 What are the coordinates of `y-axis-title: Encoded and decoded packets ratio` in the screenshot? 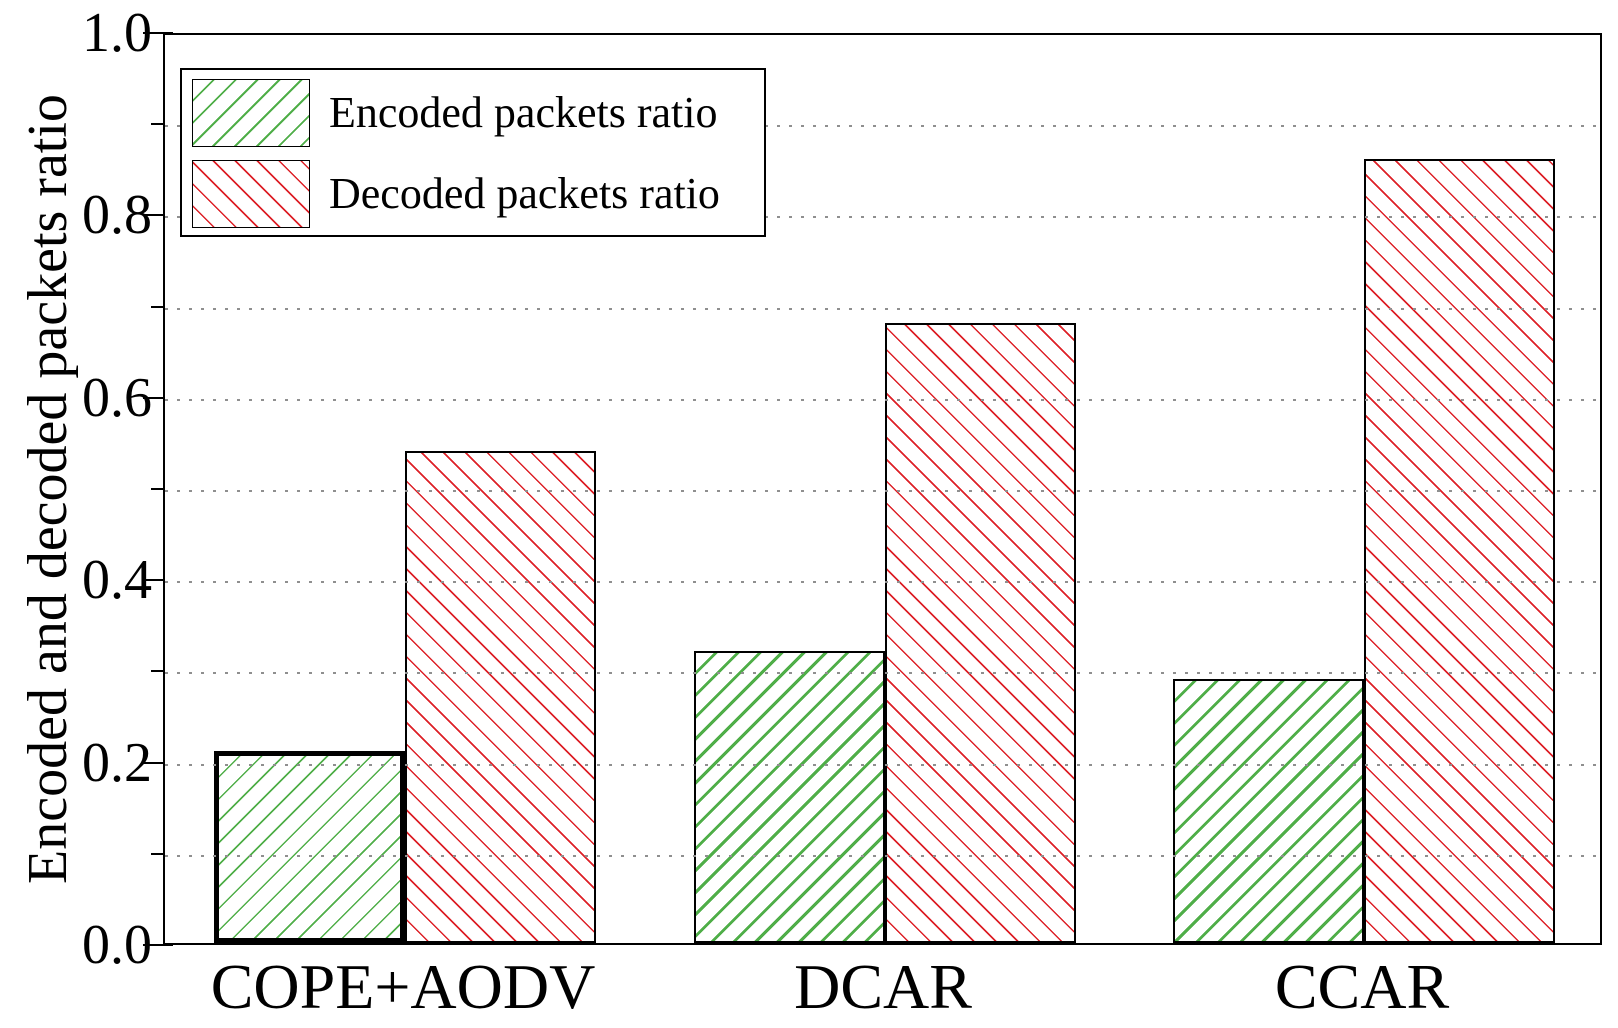 It's located at (48, 489).